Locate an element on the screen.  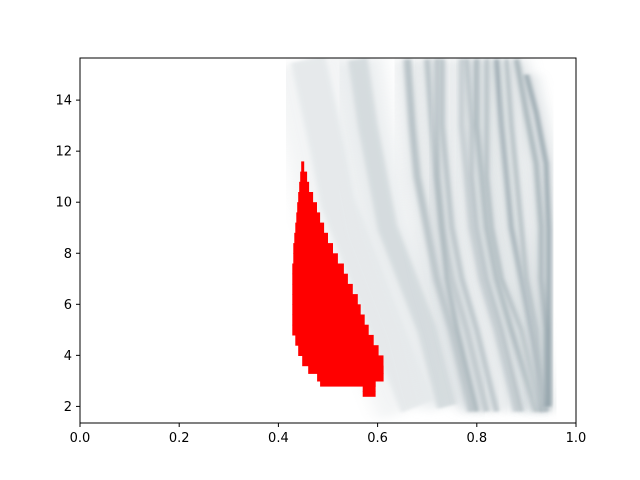
x-tick-label: 0.8 is located at coordinates (476, 438).